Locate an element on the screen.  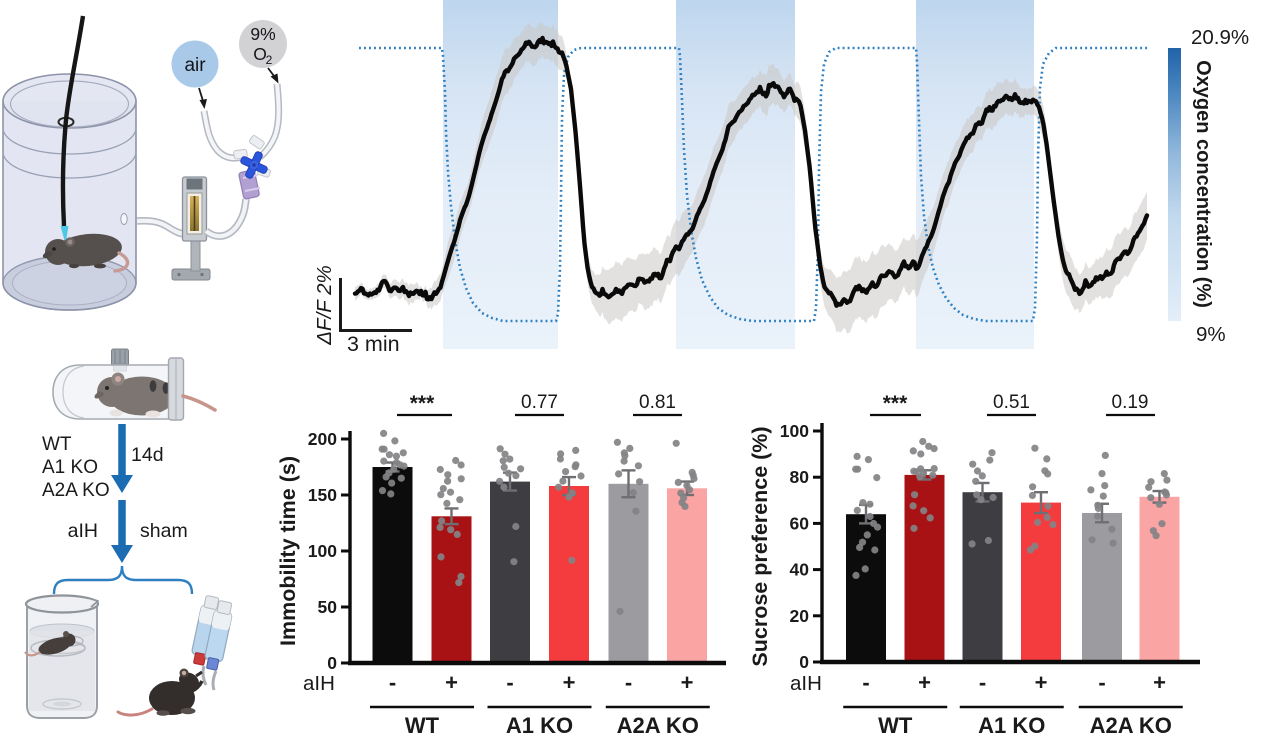
svg-text: 0.77 is located at coordinates (539, 402).